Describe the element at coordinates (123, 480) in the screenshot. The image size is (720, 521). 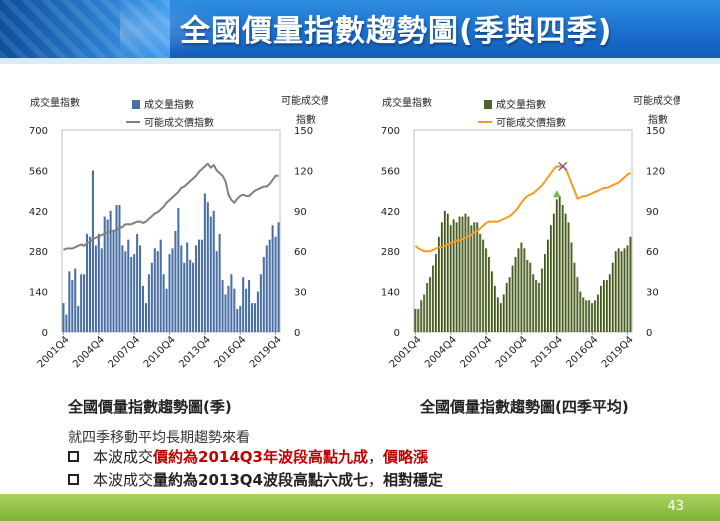
I see `bullet-volume-part-1: 本波成交` at that location.